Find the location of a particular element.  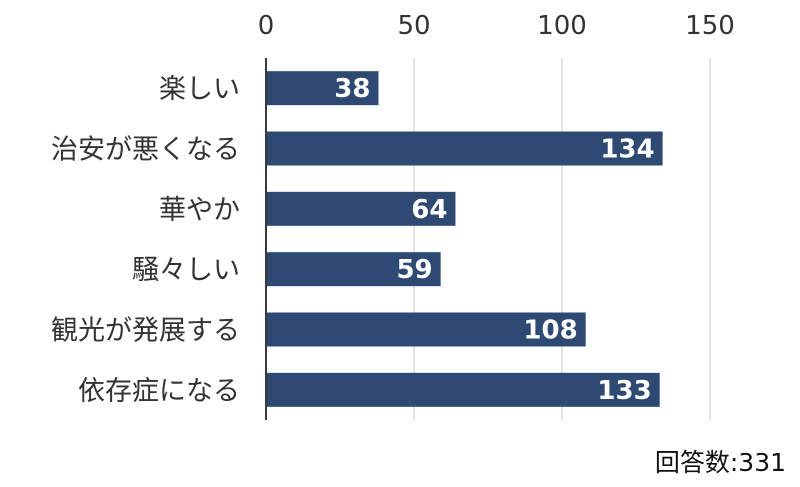

category-label: 依存症になる is located at coordinates (159, 391).